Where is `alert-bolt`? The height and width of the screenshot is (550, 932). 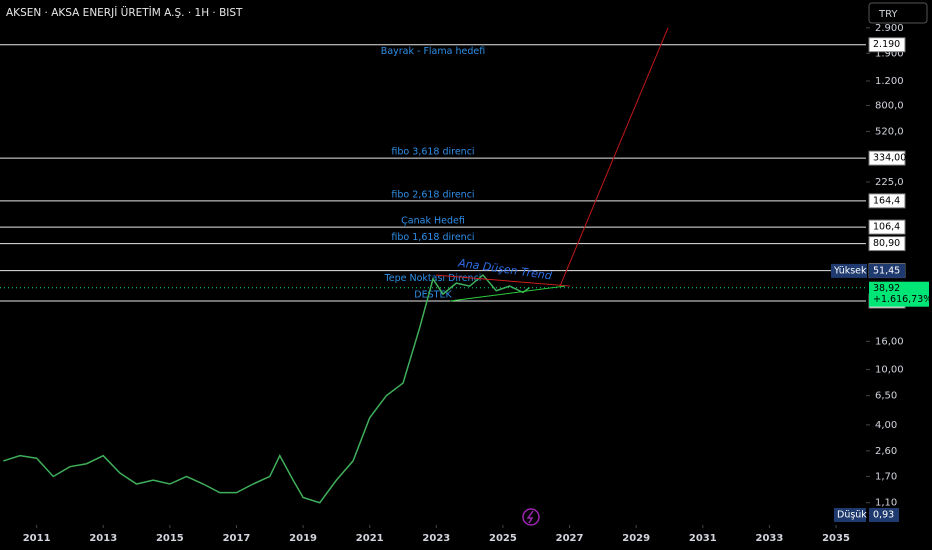
alert-bolt is located at coordinates (530, 517).